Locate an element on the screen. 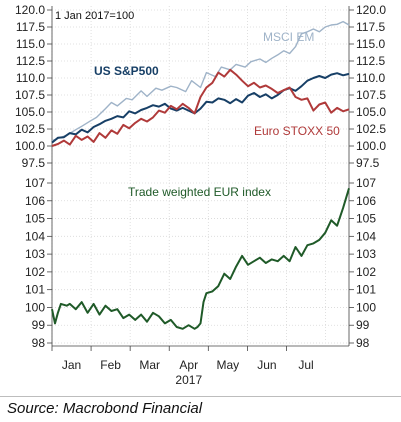  y-tick-label-left: 107 is located at coordinates (35, 183).